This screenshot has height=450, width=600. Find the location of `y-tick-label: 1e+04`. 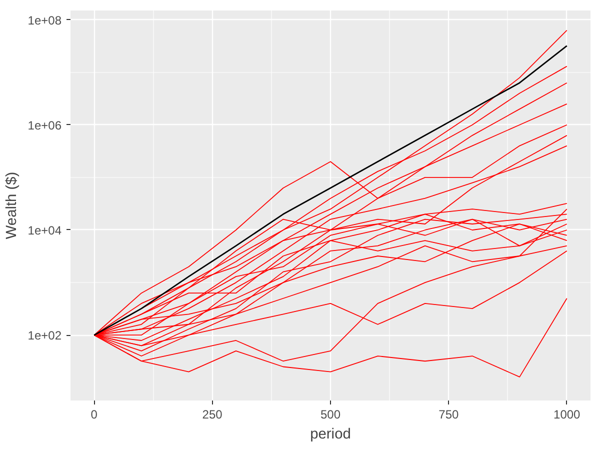

y-tick-label: 1e+04 is located at coordinates (45, 230).